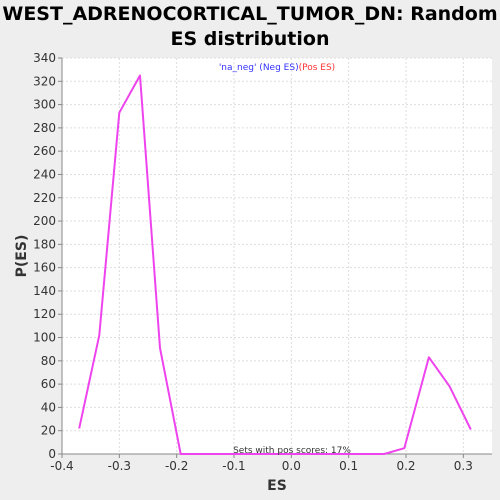  What do you see at coordinates (44, 128) in the screenshot?
I see `y-tick-label: 280` at bounding box center [44, 128].